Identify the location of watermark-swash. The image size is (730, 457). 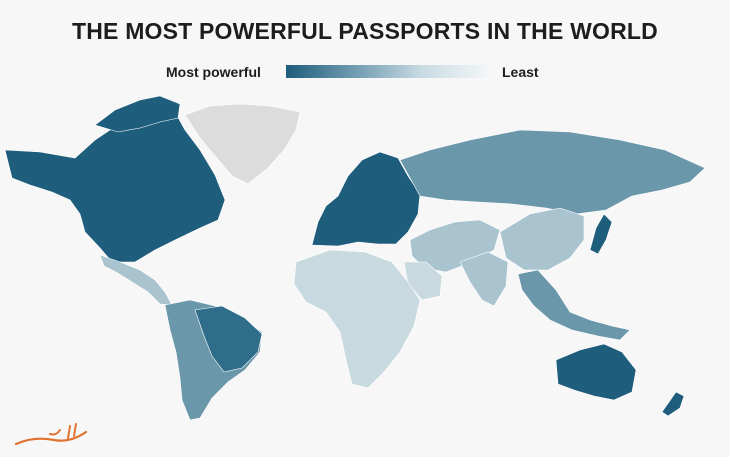
(51, 438).